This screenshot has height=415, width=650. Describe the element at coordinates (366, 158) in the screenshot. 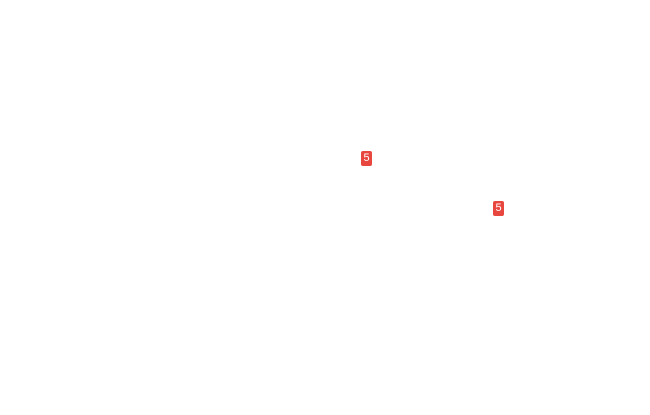

I see `mark-badge-5a: 5` at that location.